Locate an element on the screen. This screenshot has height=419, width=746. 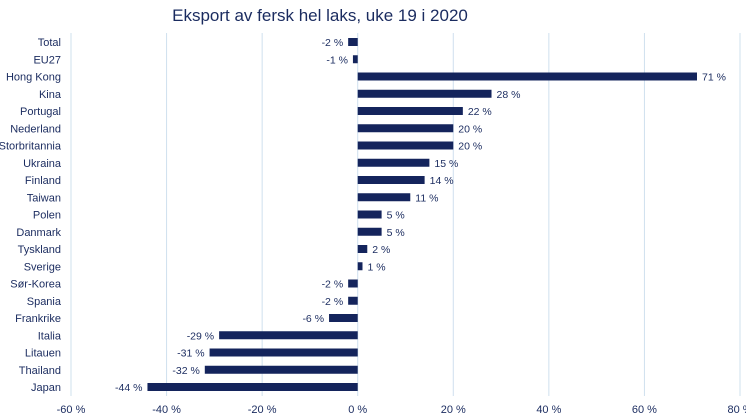
x-axis-ticks: -60 % -40 % -20 % 0 % 20 % 40 % 60 % 80 % is located at coordinates (401, 410).